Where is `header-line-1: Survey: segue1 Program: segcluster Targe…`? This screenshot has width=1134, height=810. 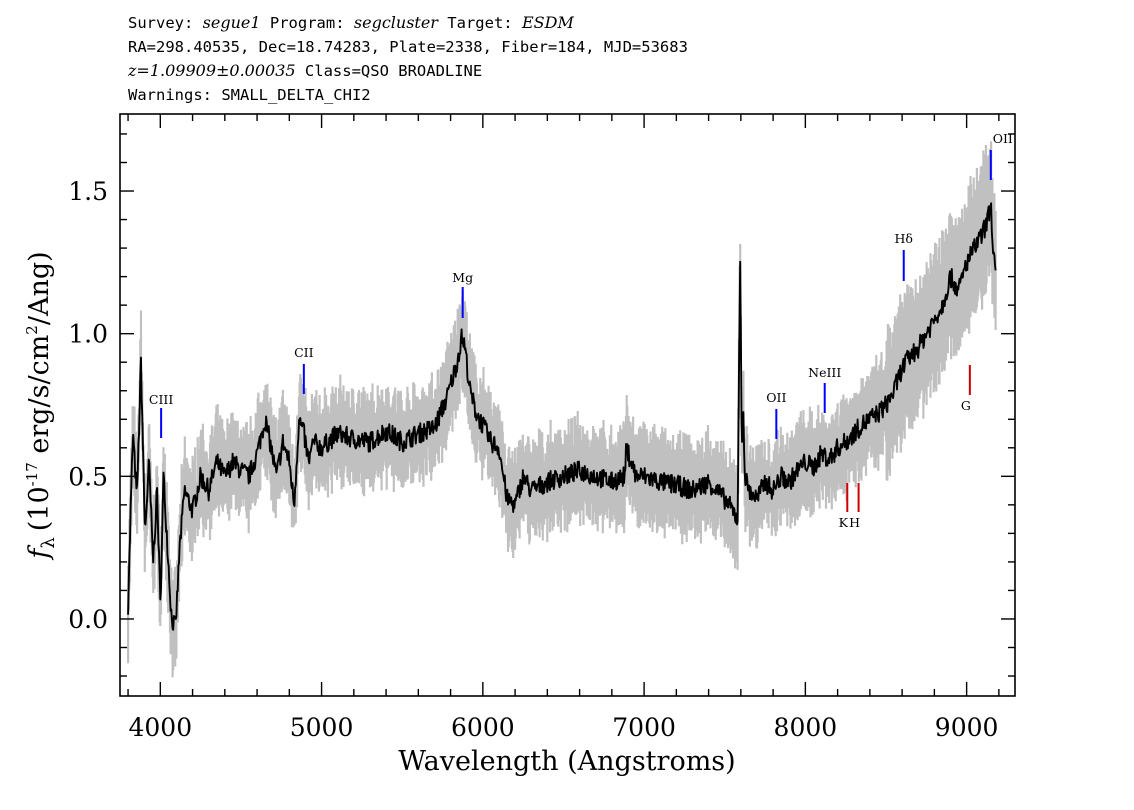 header-line-1: Survey: segue1 Program: segcluster Targe… is located at coordinates (351, 22).